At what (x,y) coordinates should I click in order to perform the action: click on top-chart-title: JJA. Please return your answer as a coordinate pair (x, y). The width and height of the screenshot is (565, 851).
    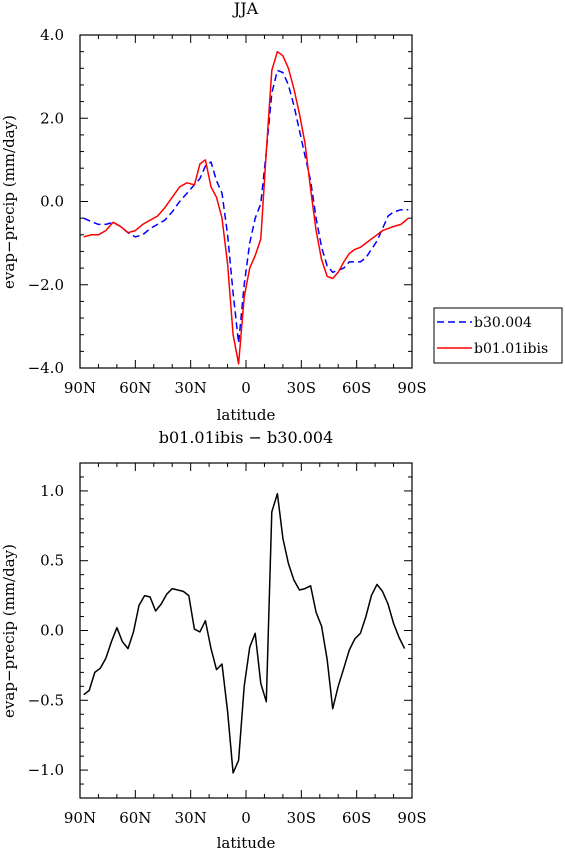
    Looking at the image, I should click on (245, 9).